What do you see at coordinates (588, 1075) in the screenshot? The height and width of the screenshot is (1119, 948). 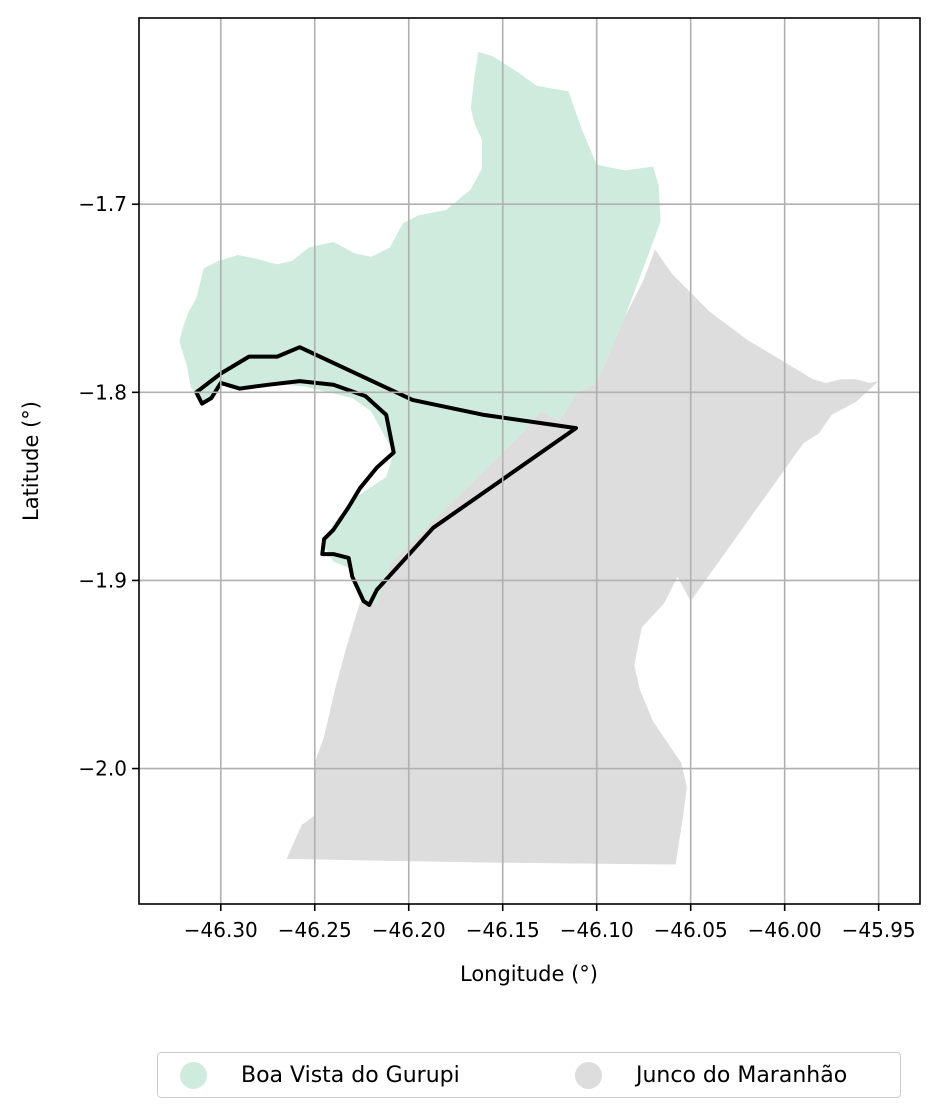 I see `legend-marker-junco` at bounding box center [588, 1075].